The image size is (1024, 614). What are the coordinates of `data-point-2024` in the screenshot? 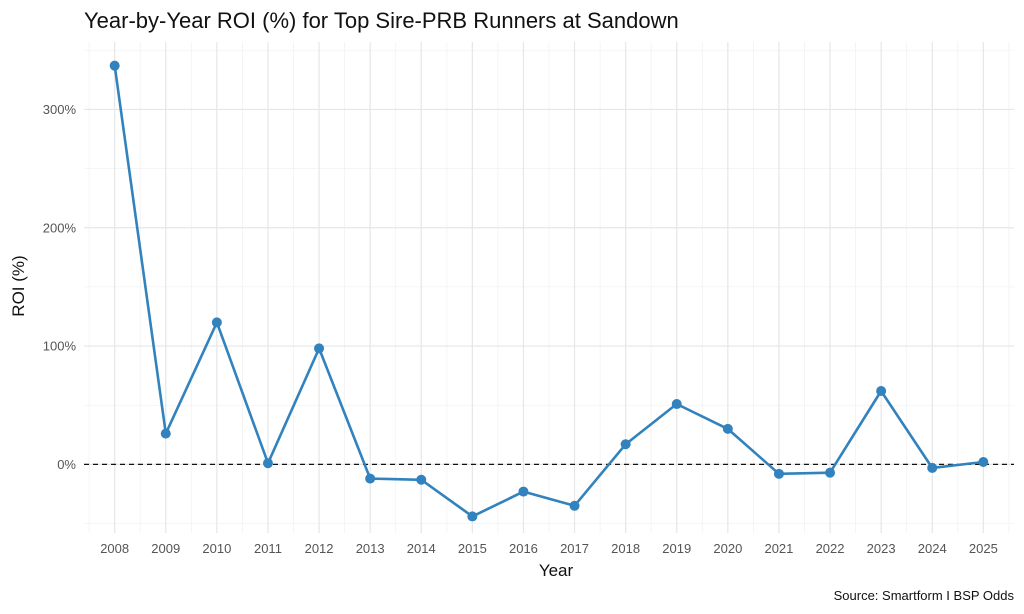 It's located at (932, 467).